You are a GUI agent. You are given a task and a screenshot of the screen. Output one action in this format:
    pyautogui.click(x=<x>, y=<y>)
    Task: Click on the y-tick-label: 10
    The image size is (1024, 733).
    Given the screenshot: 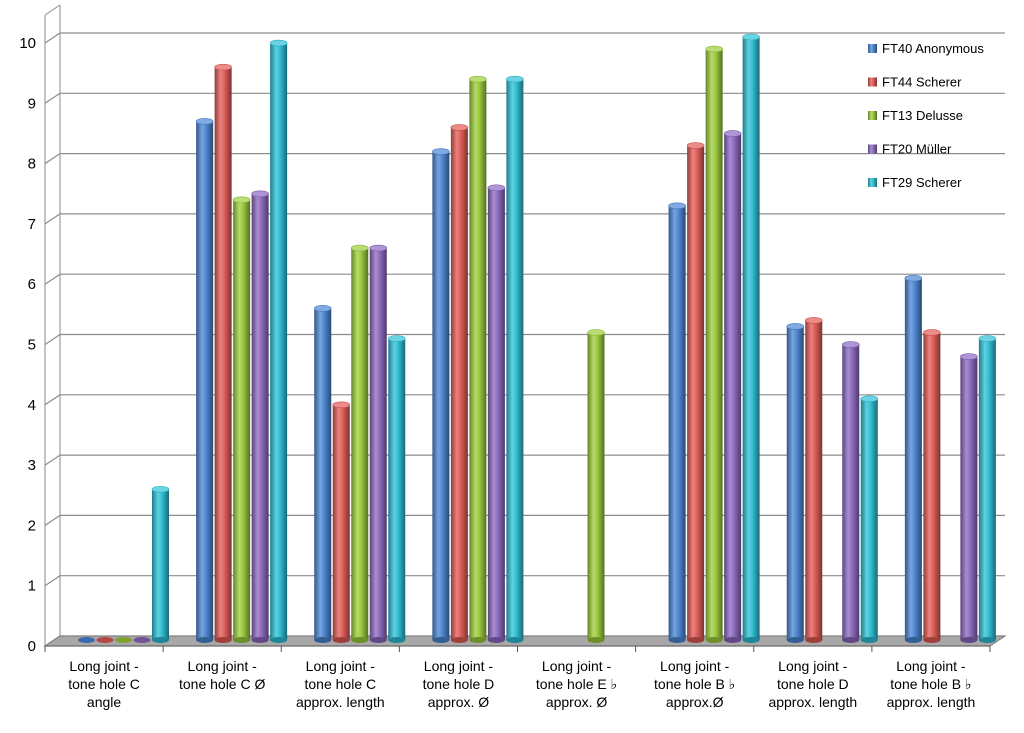 What is the action you would take?
    pyautogui.click(x=27, y=43)
    